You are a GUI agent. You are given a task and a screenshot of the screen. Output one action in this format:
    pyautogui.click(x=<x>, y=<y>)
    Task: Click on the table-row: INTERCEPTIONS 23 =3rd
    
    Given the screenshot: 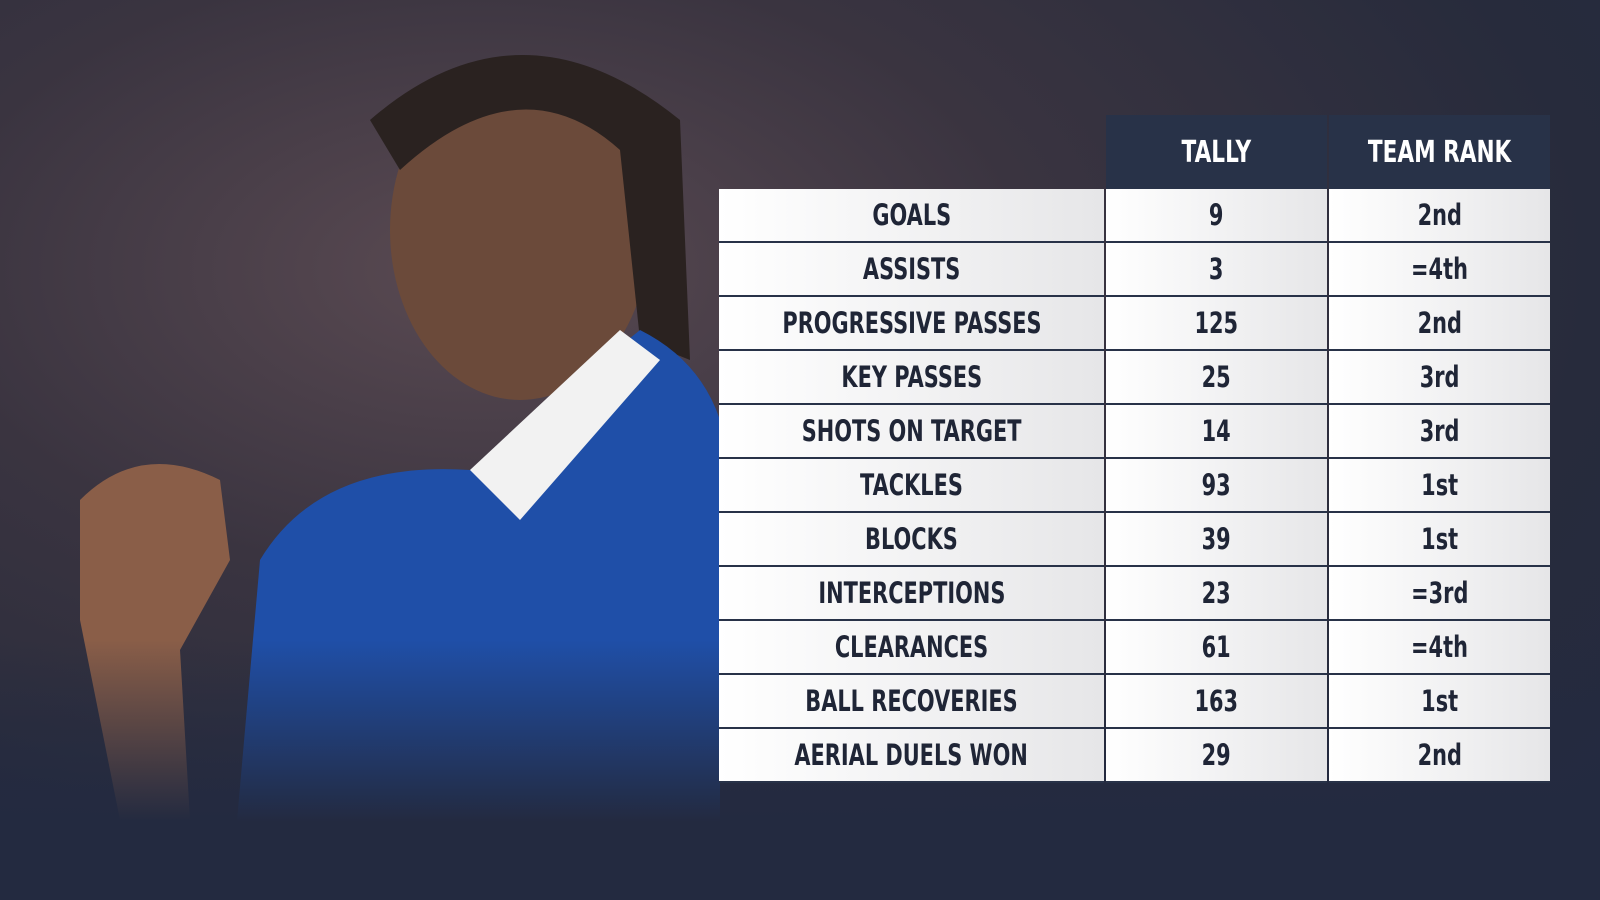 What is the action you would take?
    pyautogui.click(x=1134, y=594)
    